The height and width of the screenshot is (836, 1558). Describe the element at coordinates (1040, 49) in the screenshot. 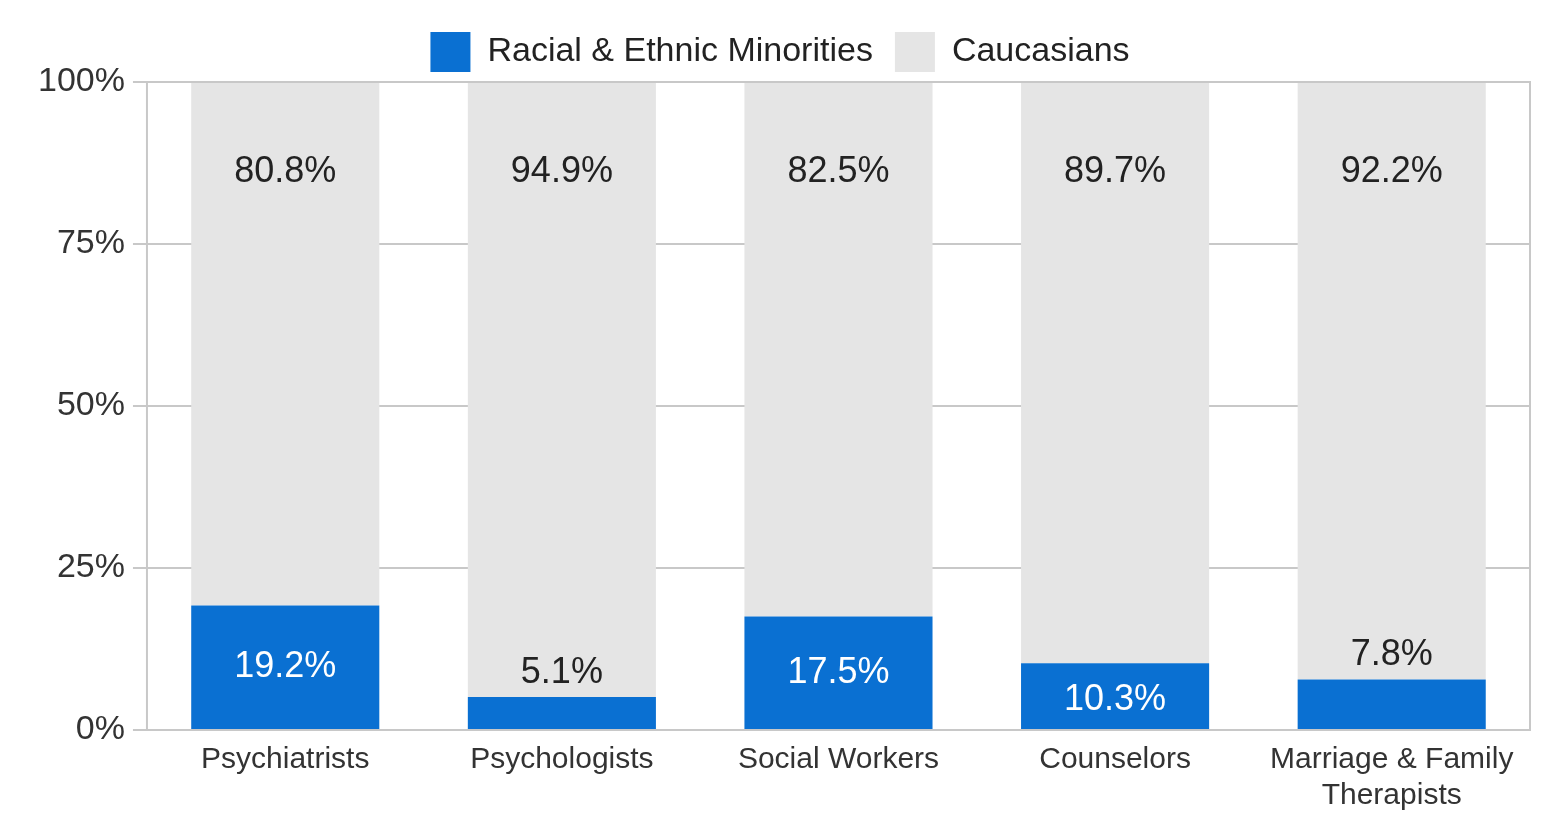

I see `legend-label: Caucasians` at that location.